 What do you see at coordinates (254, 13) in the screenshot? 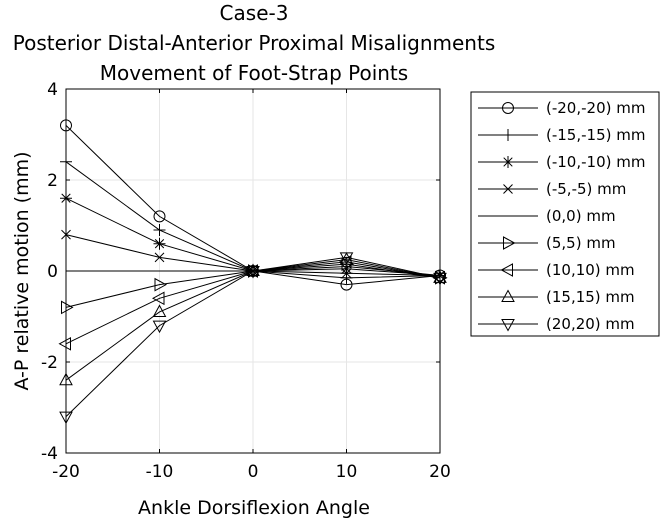
I see `title-line-1: Case-3` at bounding box center [254, 13].